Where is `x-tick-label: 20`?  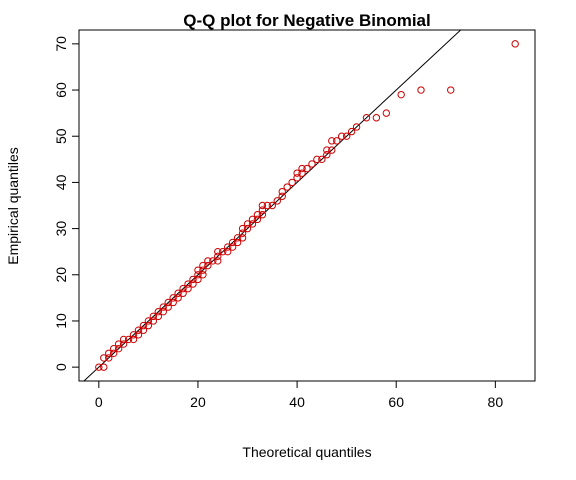 x-tick-label: 20 is located at coordinates (198, 402).